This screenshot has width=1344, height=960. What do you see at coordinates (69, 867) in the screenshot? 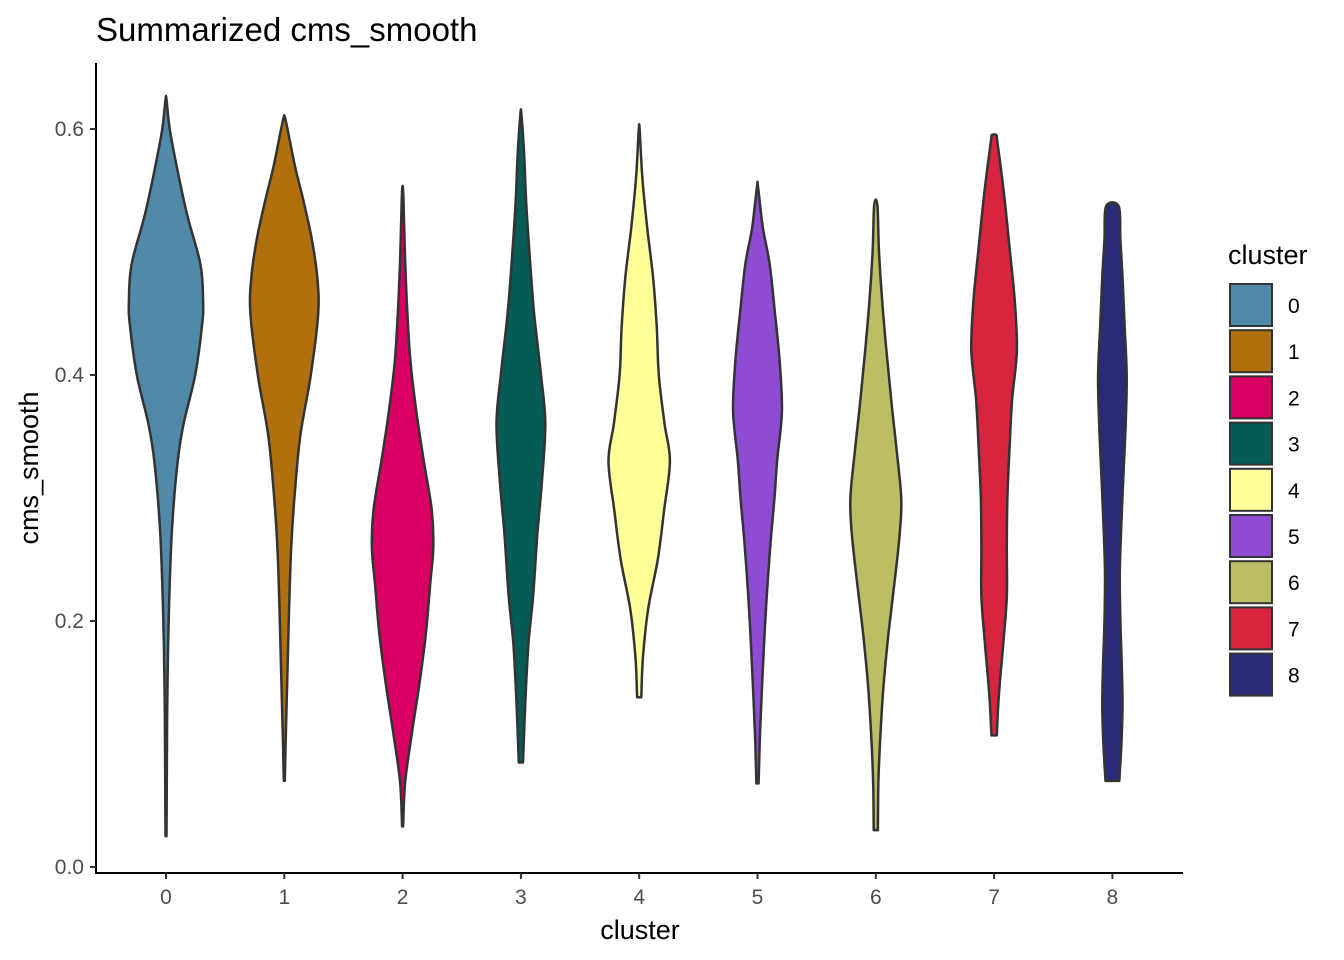
I see `y-tick-label: 0.0` at bounding box center [69, 867].